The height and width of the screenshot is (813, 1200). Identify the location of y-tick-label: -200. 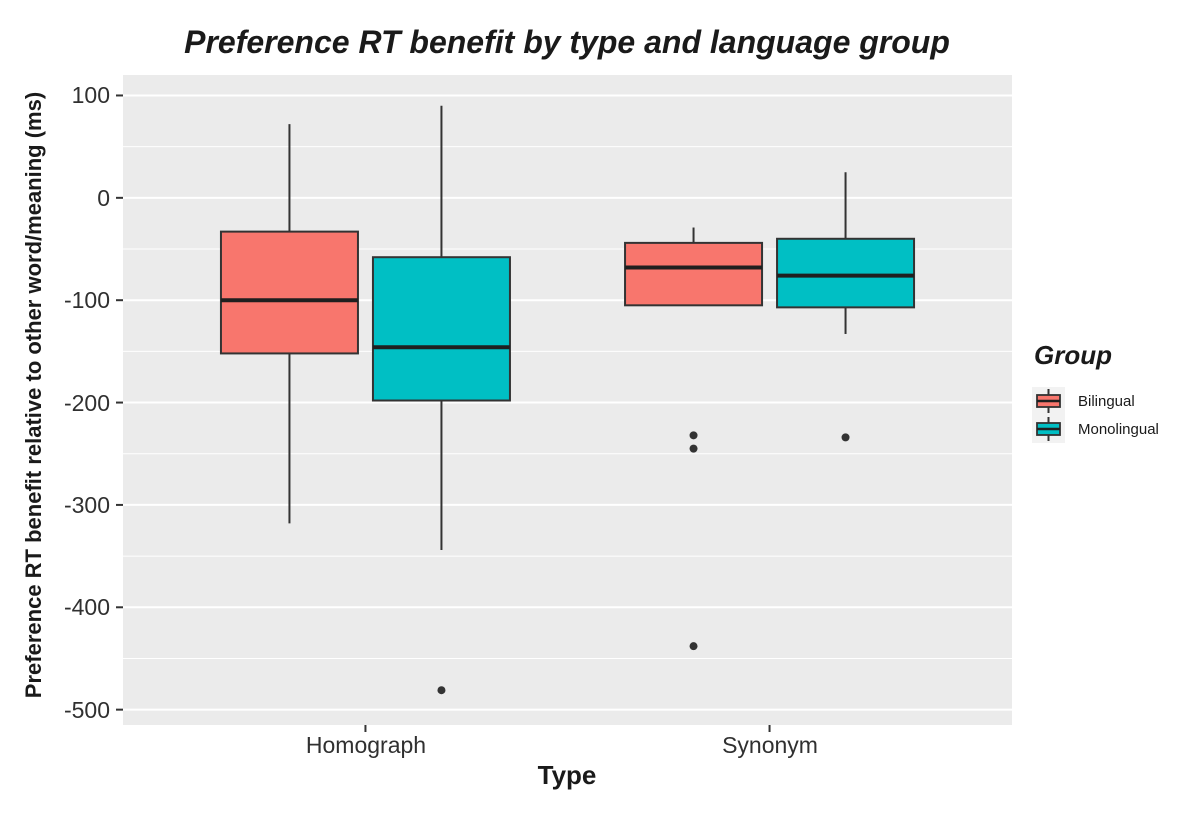
(86, 402).